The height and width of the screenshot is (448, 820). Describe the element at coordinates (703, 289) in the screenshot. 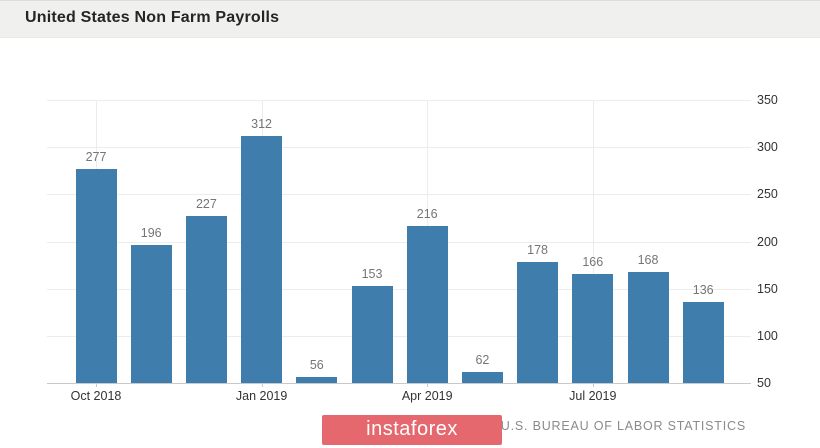

I see `bar-value-label: 136` at that location.